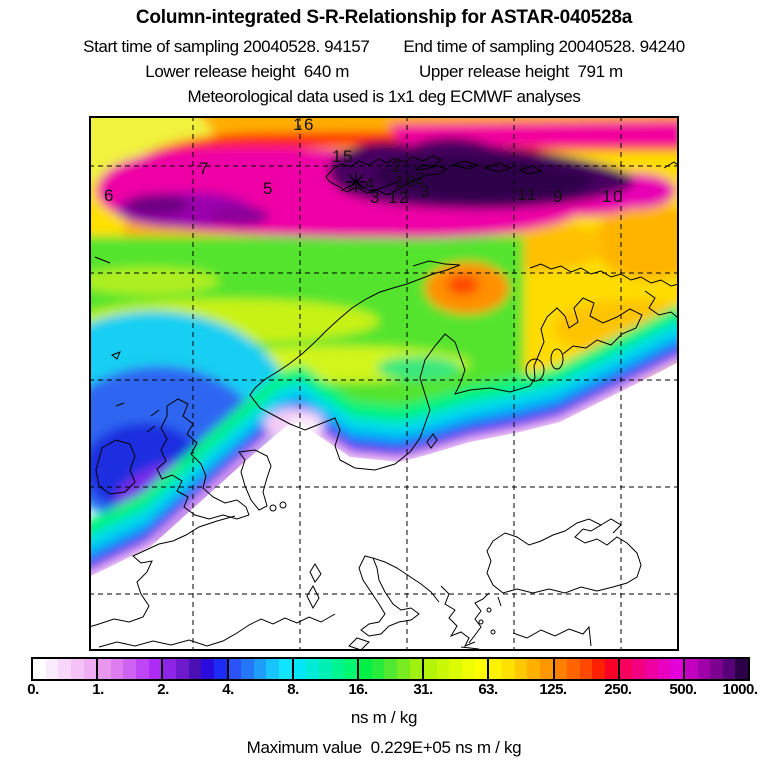 The image size is (768, 768). Describe the element at coordinates (527, 194) in the screenshot. I see `day-label-11: 11` at that location.